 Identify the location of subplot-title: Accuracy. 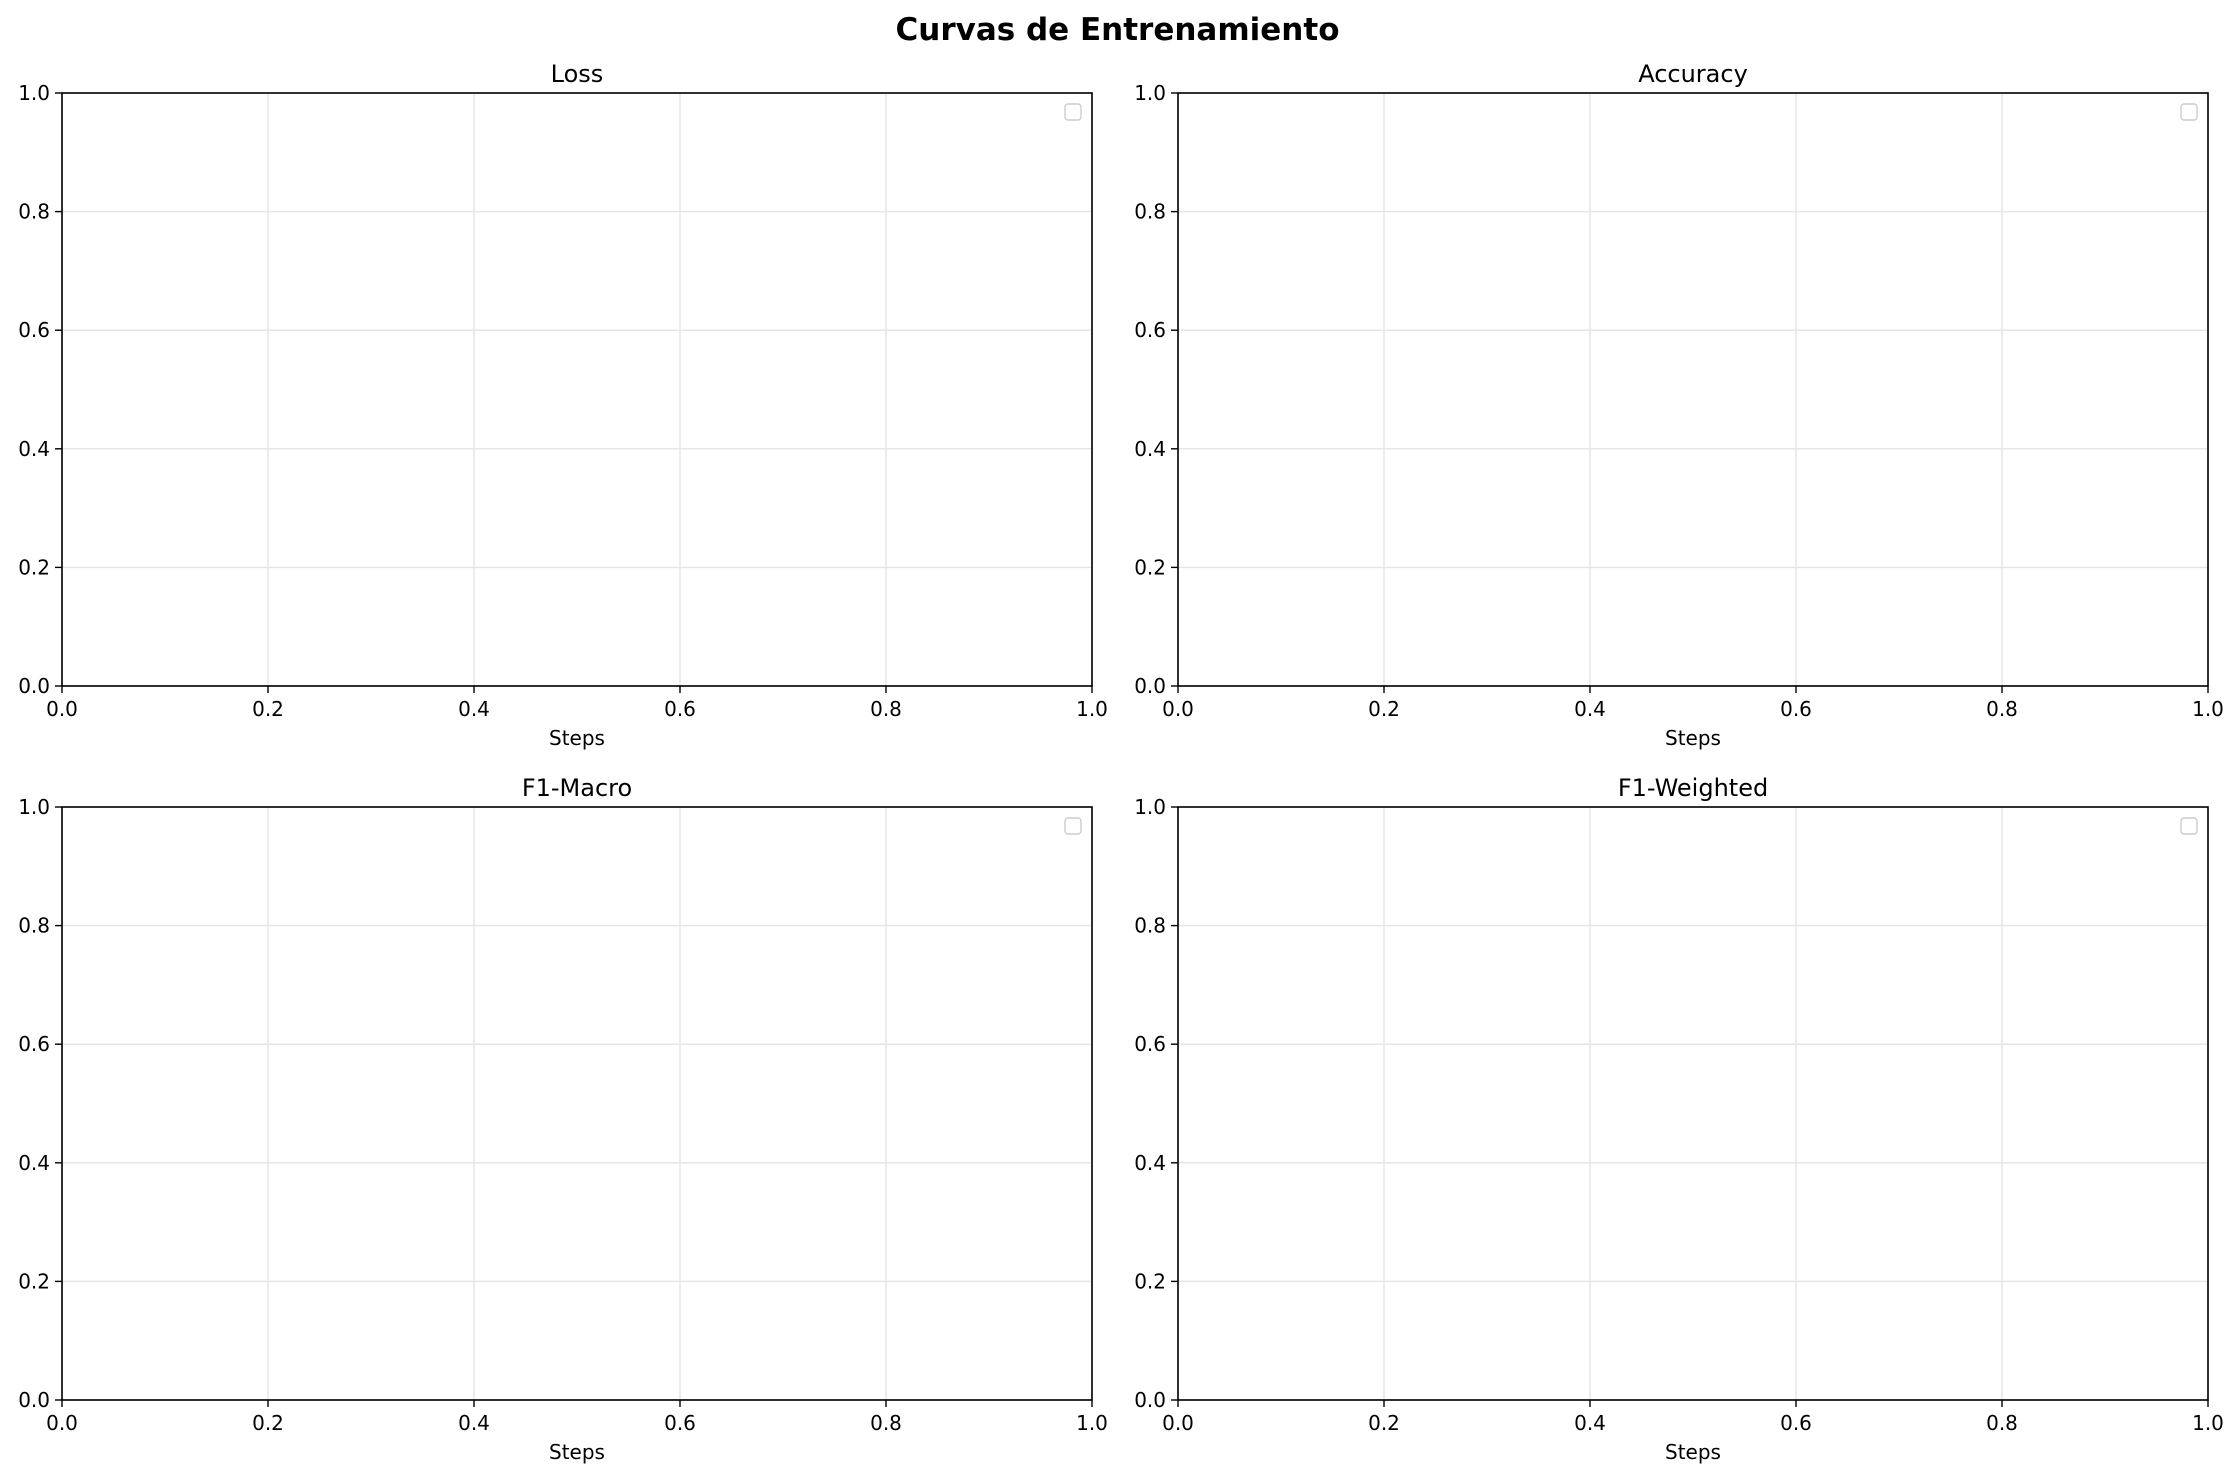
(1693, 74).